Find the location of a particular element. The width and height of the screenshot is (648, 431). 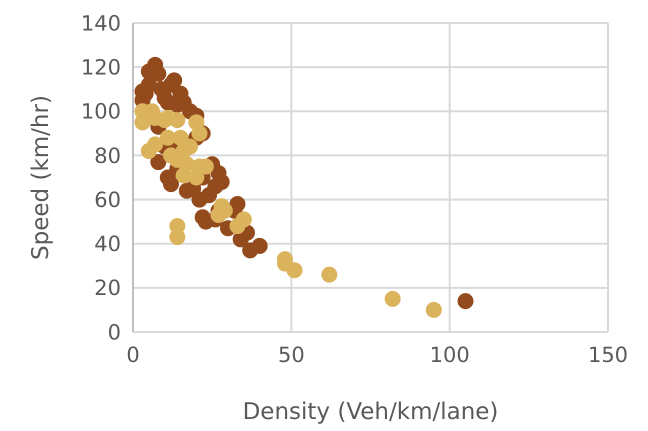

x-tick-label: 150 is located at coordinates (608, 355).